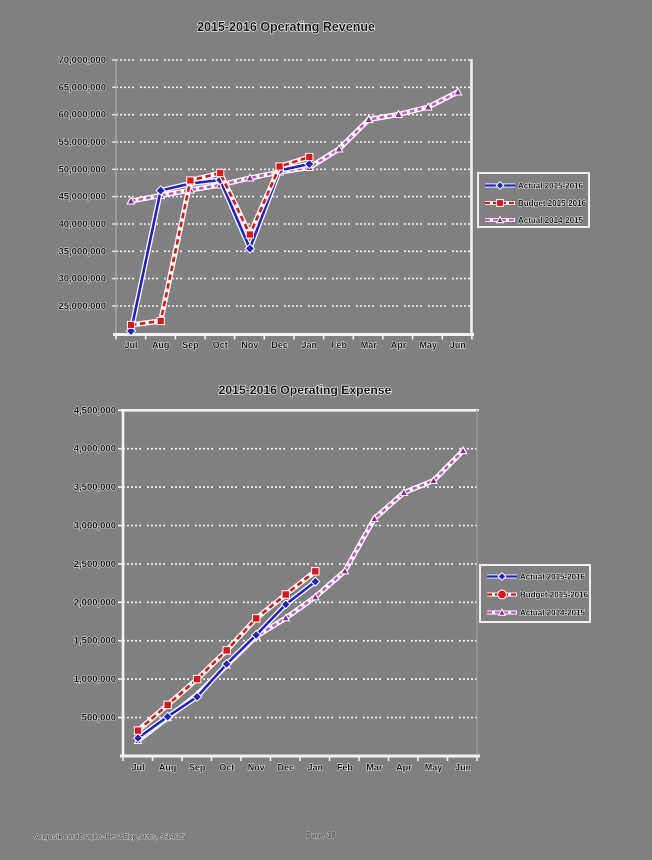 This screenshot has height=860, width=652. I want to click on svg-text: Page 18, so click(321, 835).